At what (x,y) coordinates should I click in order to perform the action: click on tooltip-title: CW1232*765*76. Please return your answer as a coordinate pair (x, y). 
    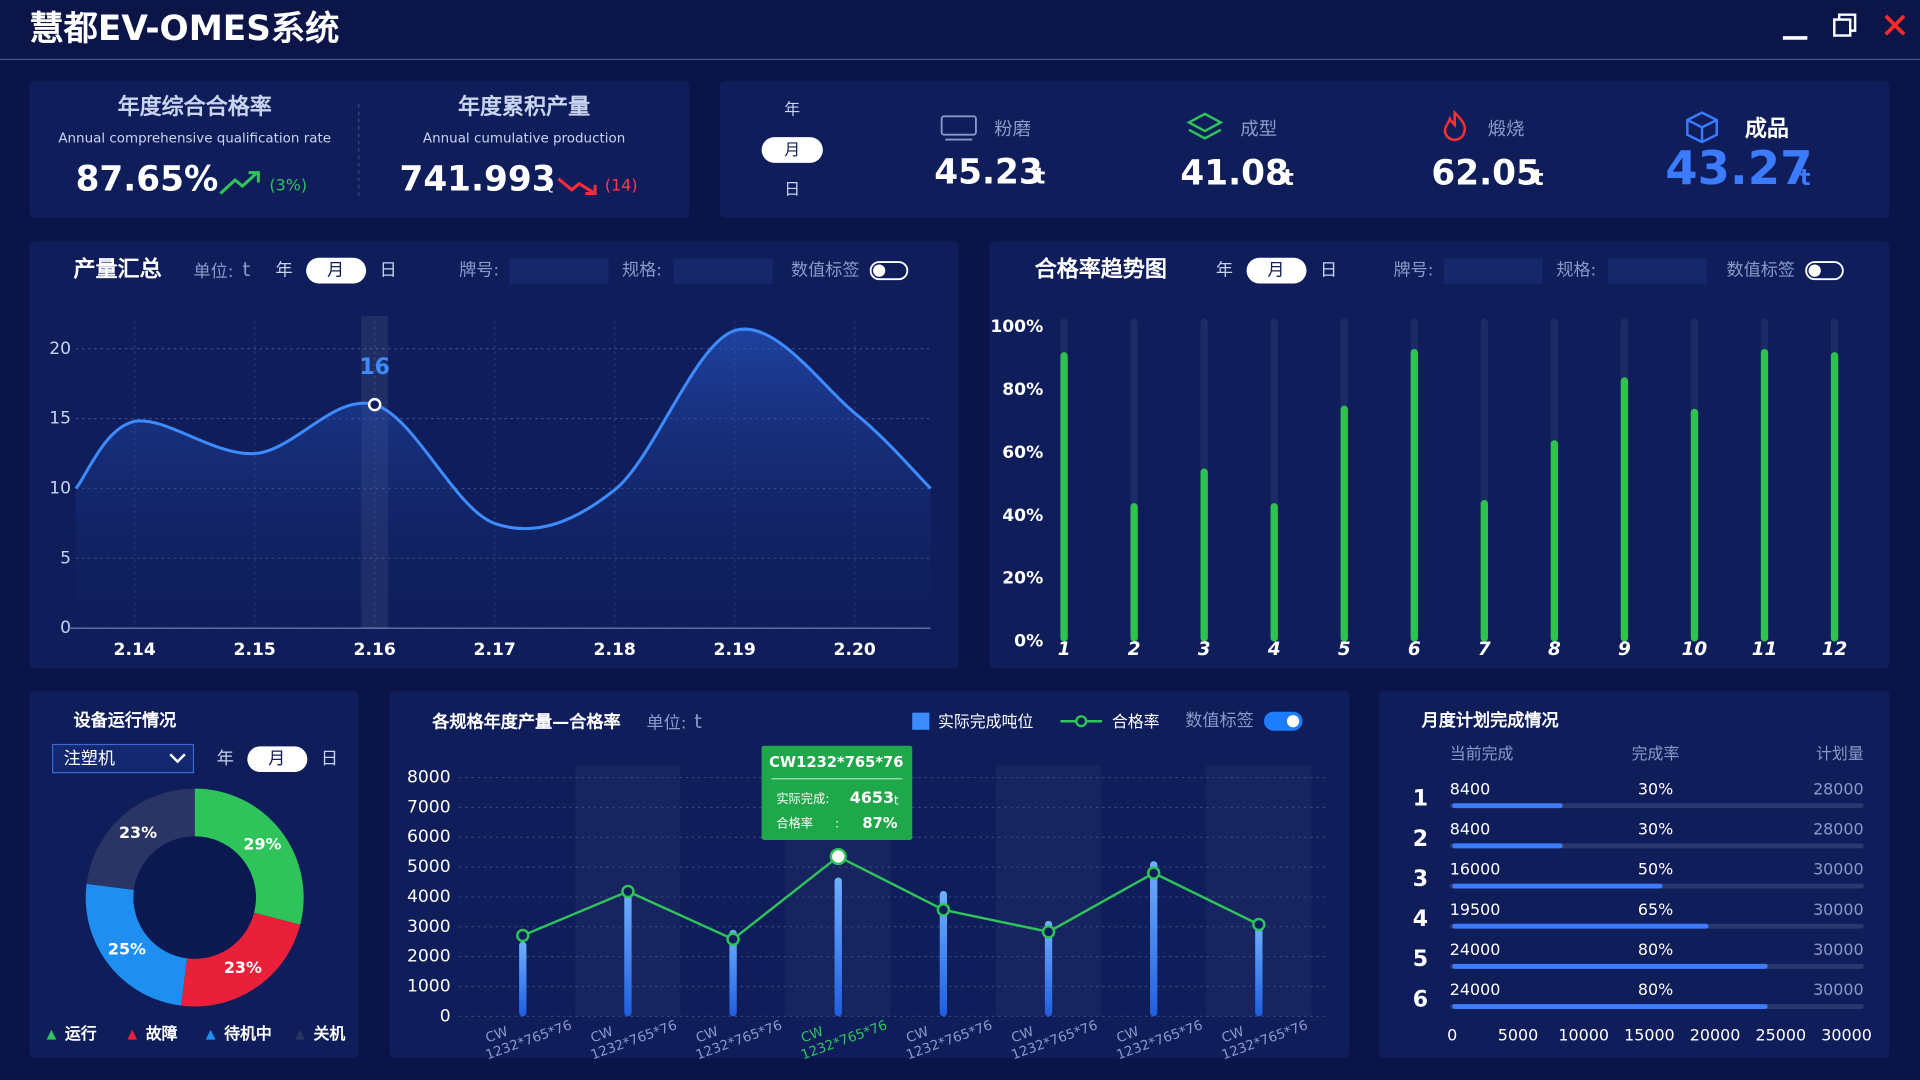
    Looking at the image, I should click on (836, 762).